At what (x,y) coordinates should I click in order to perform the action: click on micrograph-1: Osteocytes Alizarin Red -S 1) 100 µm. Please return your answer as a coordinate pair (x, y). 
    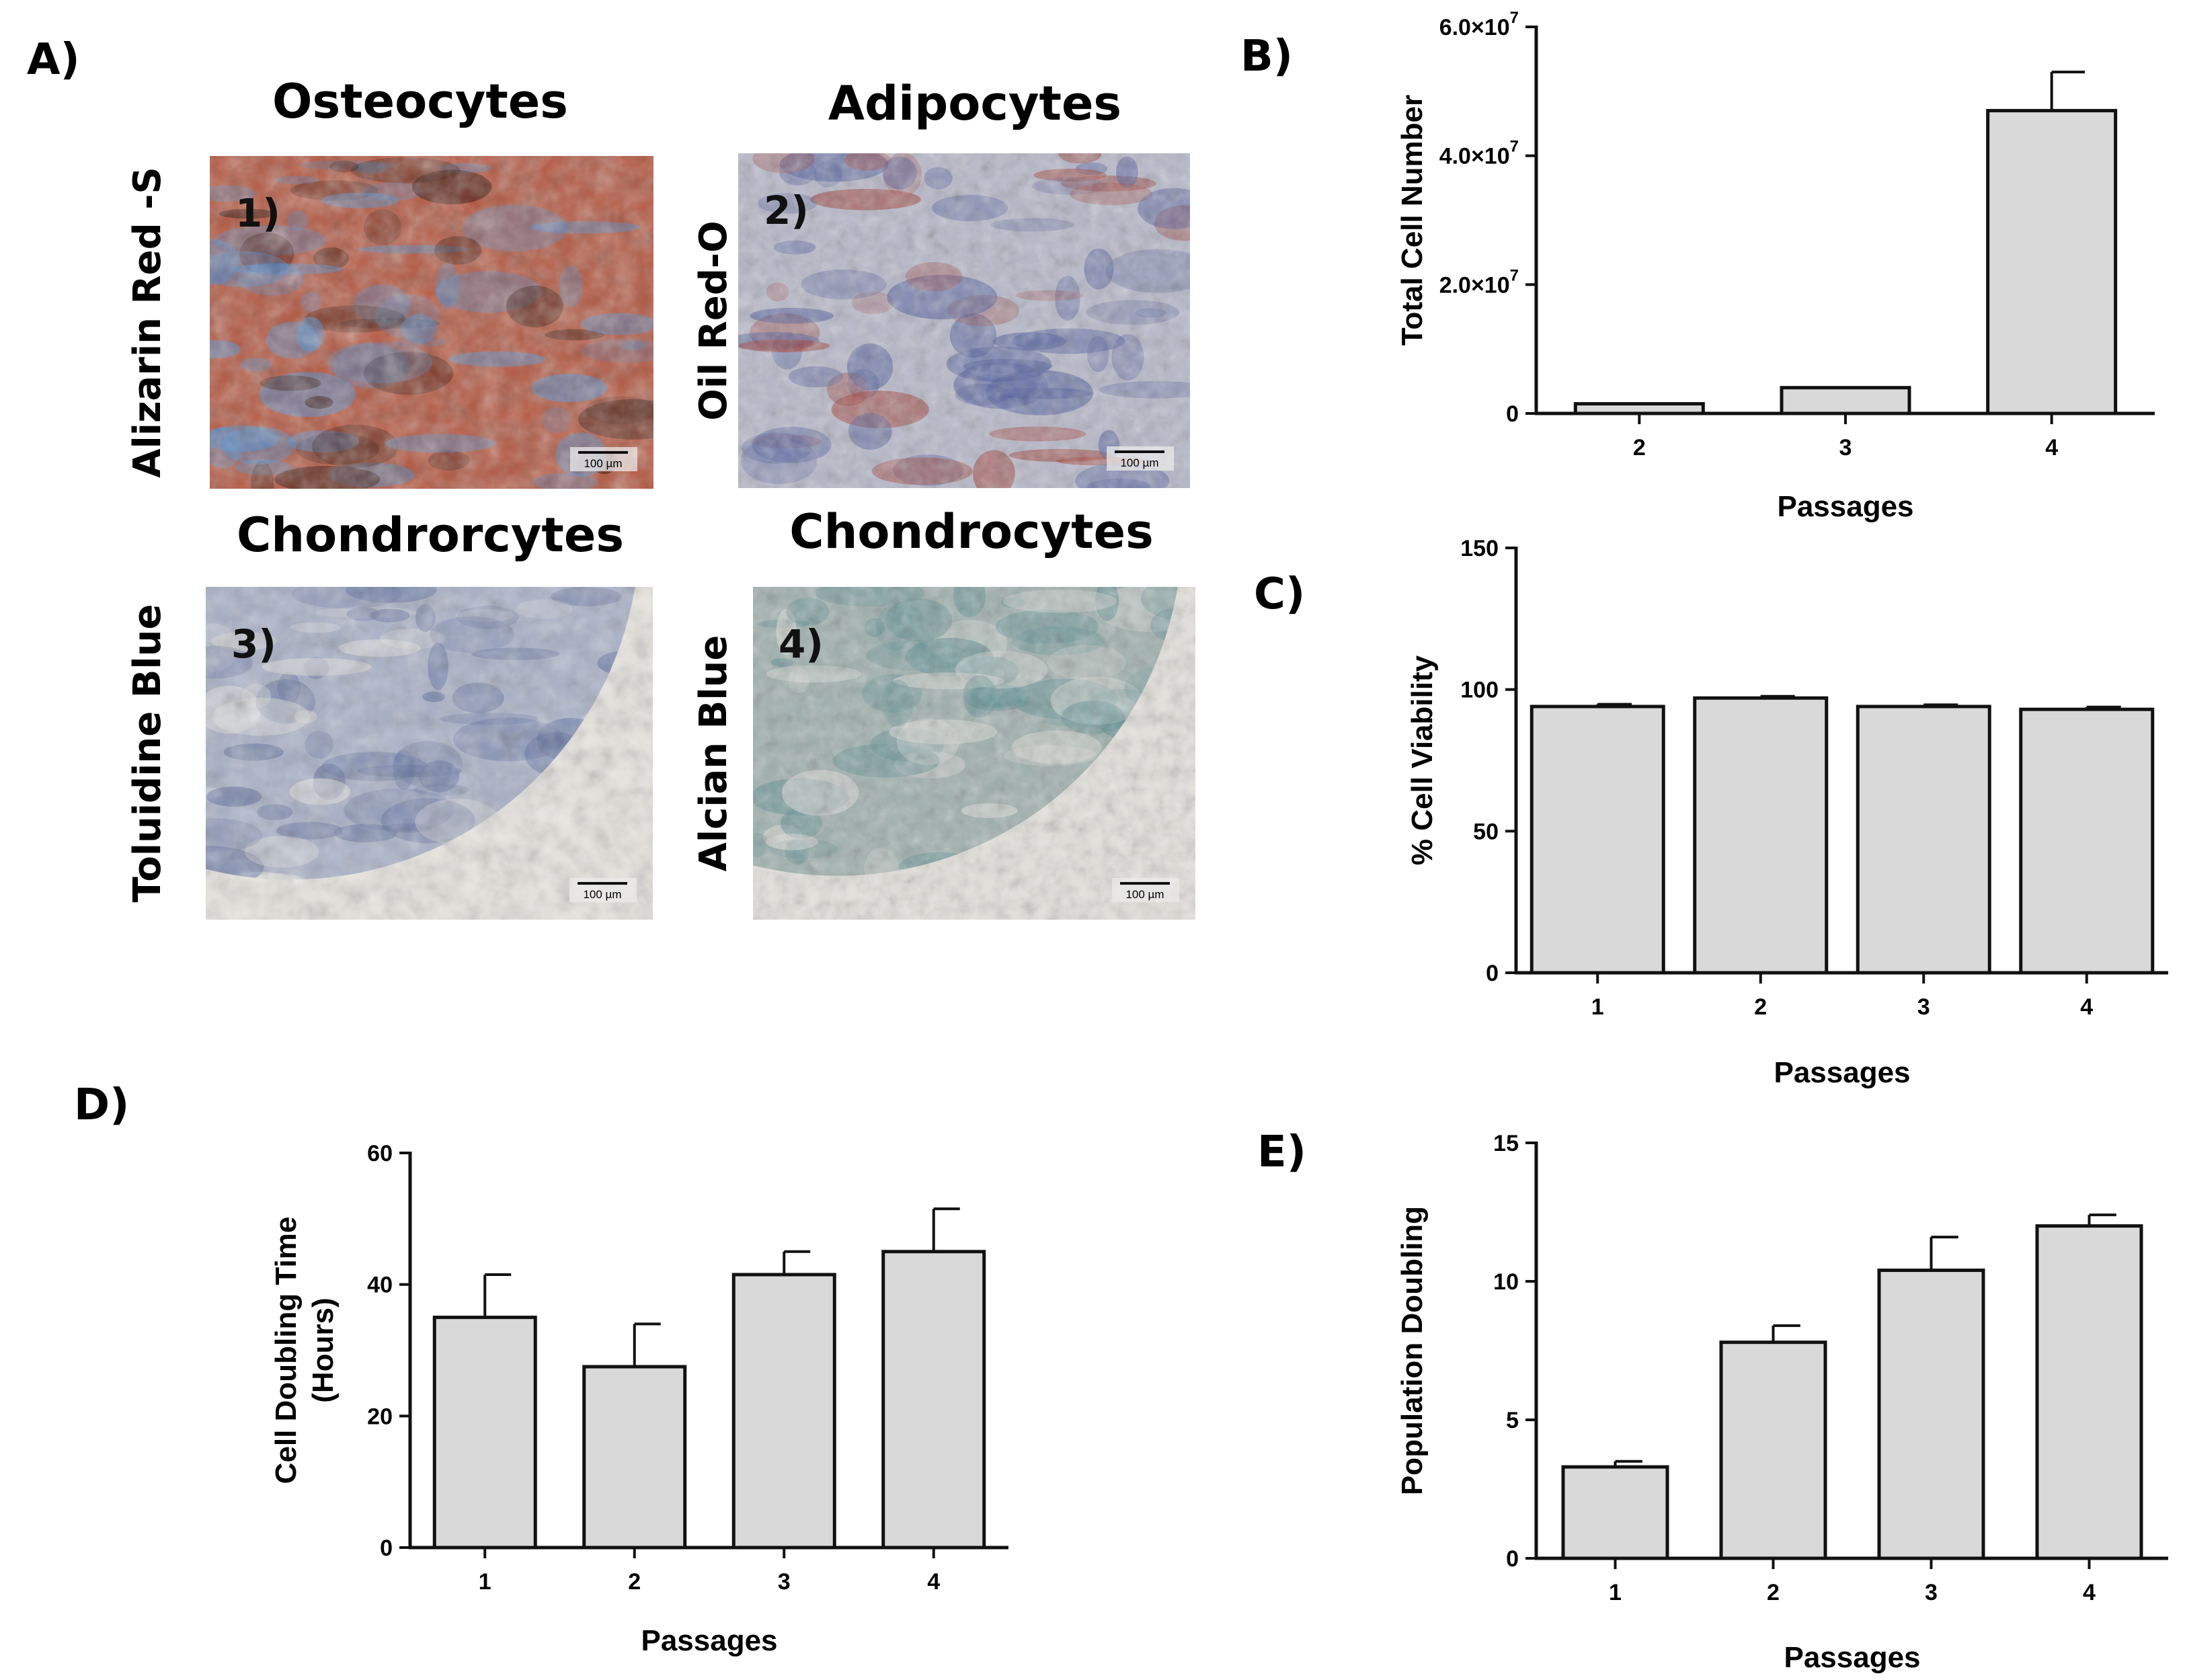
    Looking at the image, I should click on (390, 281).